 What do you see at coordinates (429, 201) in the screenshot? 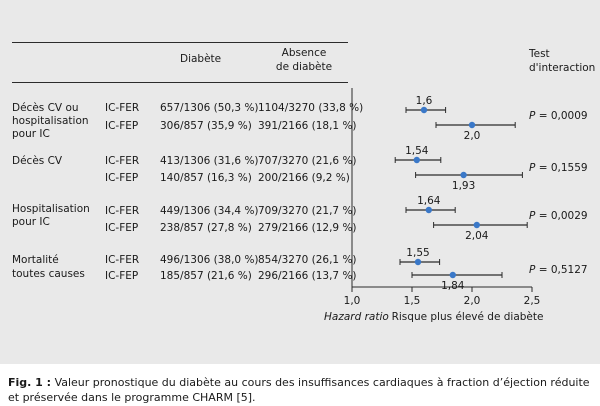
I see `data-label: 1,64` at bounding box center [429, 201].